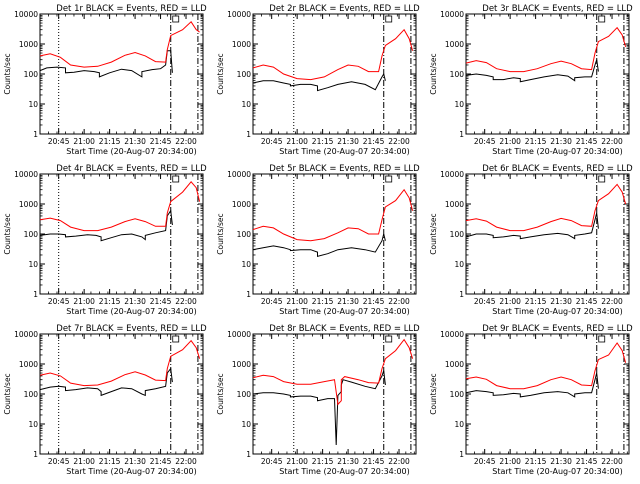 This screenshot has width=640, height=484. Describe the element at coordinates (557, 169) in the screenshot. I see `panel-title: Det 6r BLACK = Events, RED = LLD` at that location.